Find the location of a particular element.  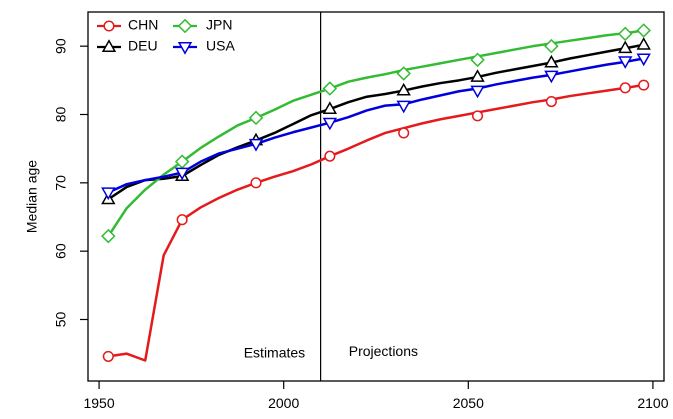

y-tick-label-70: 70 is located at coordinates (61, 183).